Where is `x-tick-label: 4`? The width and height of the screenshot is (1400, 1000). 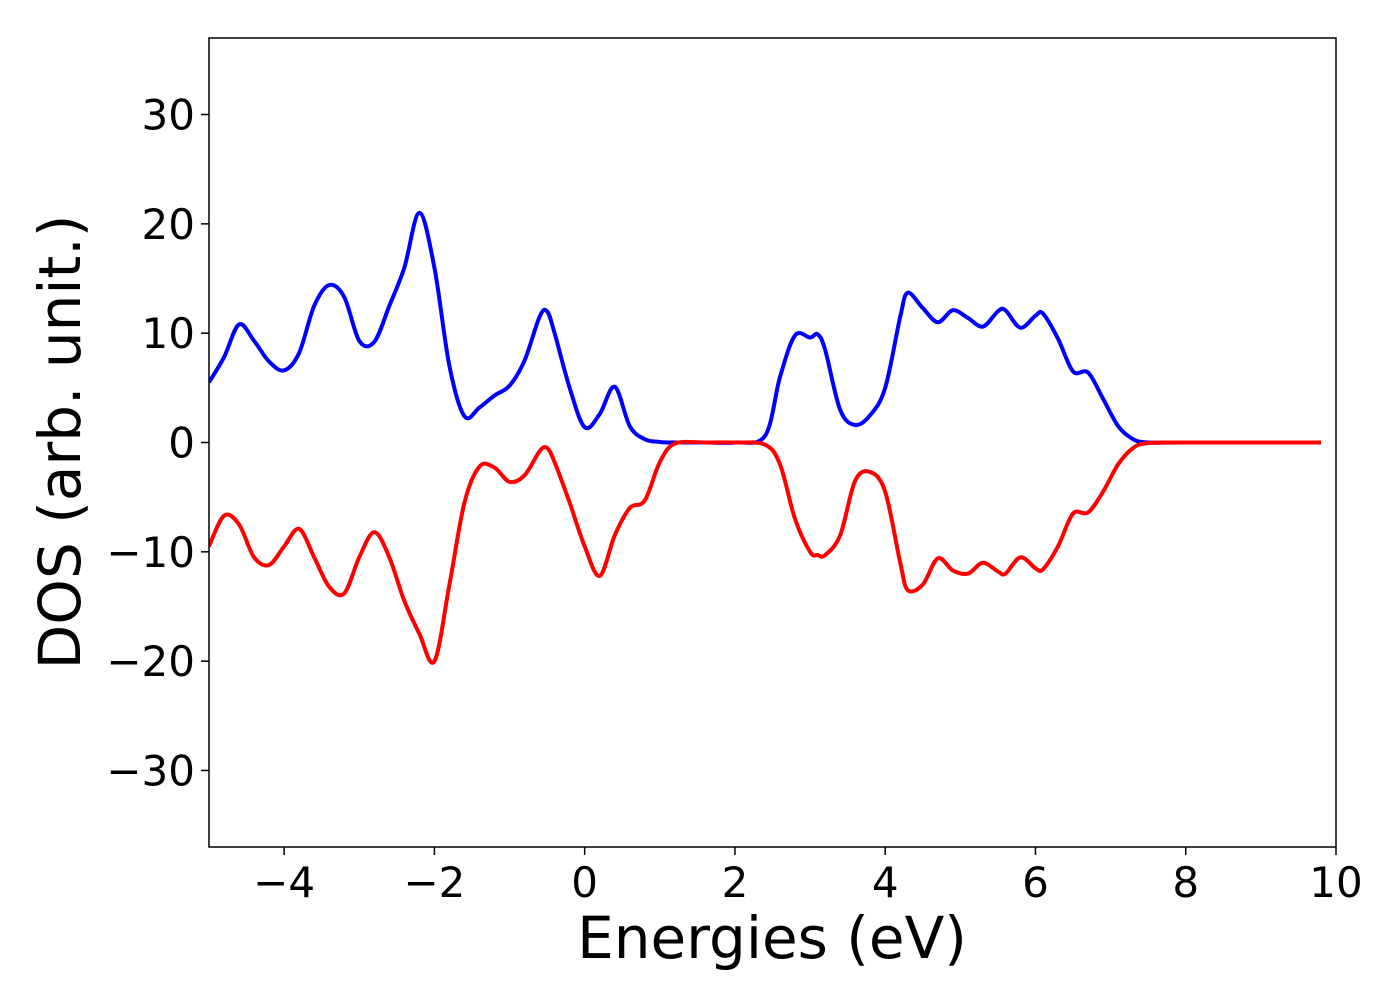 x-tick-label: 4 is located at coordinates (885, 882).